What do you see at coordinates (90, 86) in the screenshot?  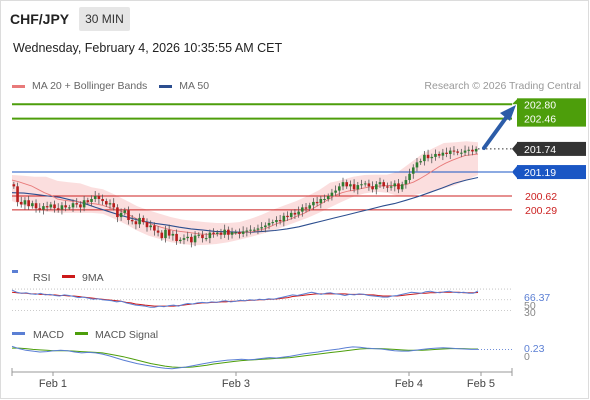 I see `legend-ma20-label: MA 20 + Bollinger Bands` at bounding box center [90, 86].